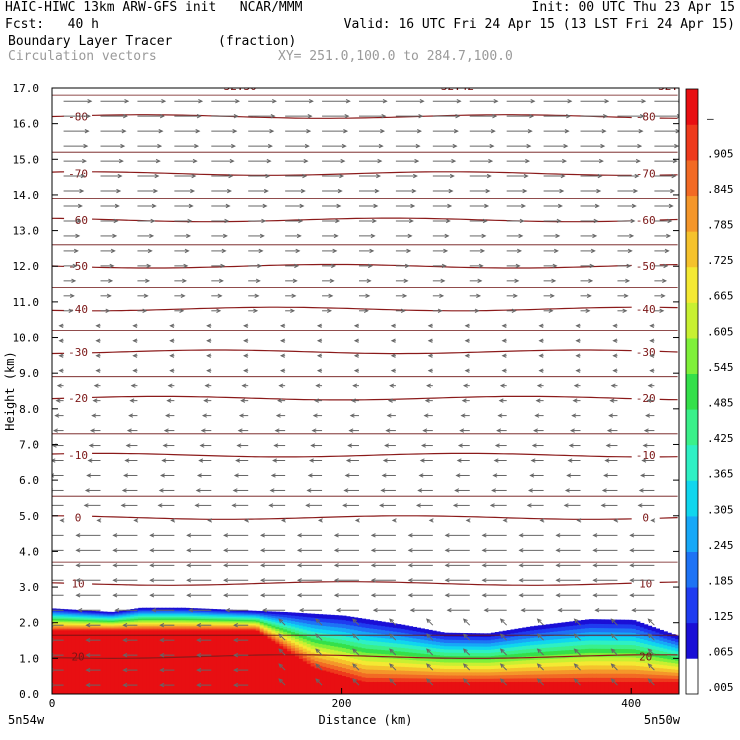  I want to click on header-line1-right: Init: 00 UTC Thu 23 Apr 15, so click(633, 7).